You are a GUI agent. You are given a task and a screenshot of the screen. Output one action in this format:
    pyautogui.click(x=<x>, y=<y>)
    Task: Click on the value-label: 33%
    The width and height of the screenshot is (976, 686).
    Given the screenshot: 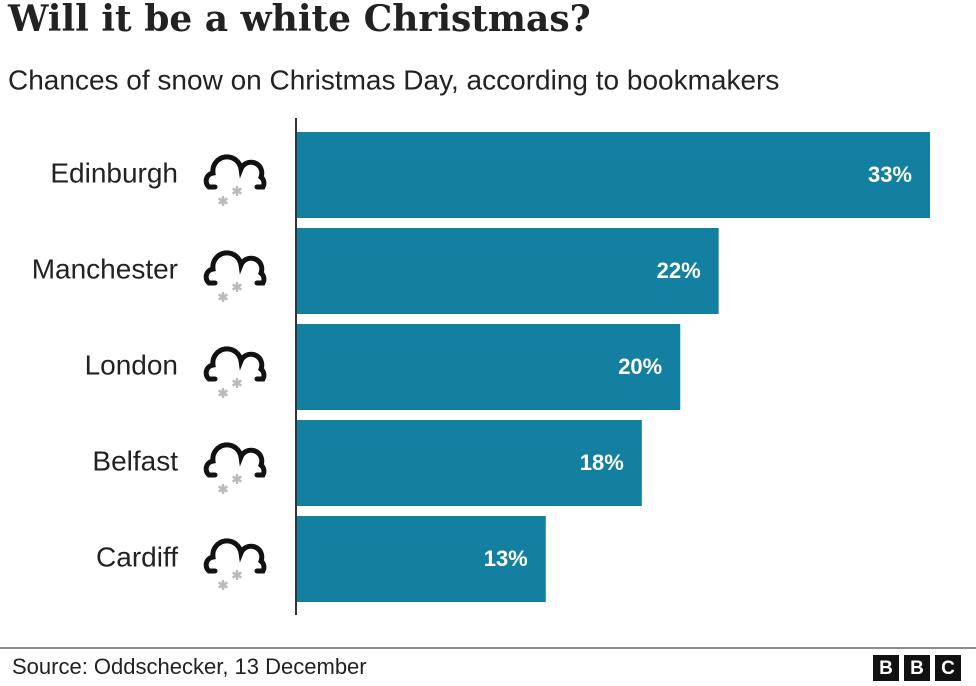 What is the action you would take?
    pyautogui.click(x=890, y=174)
    